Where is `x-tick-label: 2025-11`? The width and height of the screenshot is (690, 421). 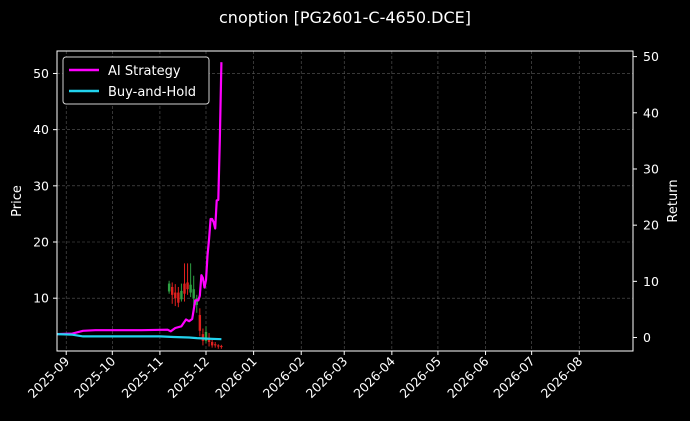
x-tick-label: 2025-11 is located at coordinates (142, 378).